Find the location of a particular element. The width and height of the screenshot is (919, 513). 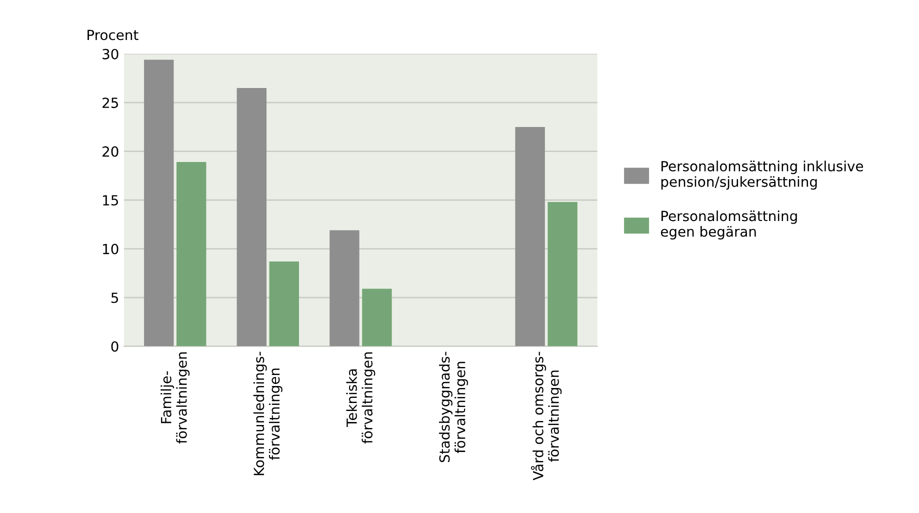

x-tick-label: Stadsbyggnads- förvaltningen is located at coordinates (453, 407).